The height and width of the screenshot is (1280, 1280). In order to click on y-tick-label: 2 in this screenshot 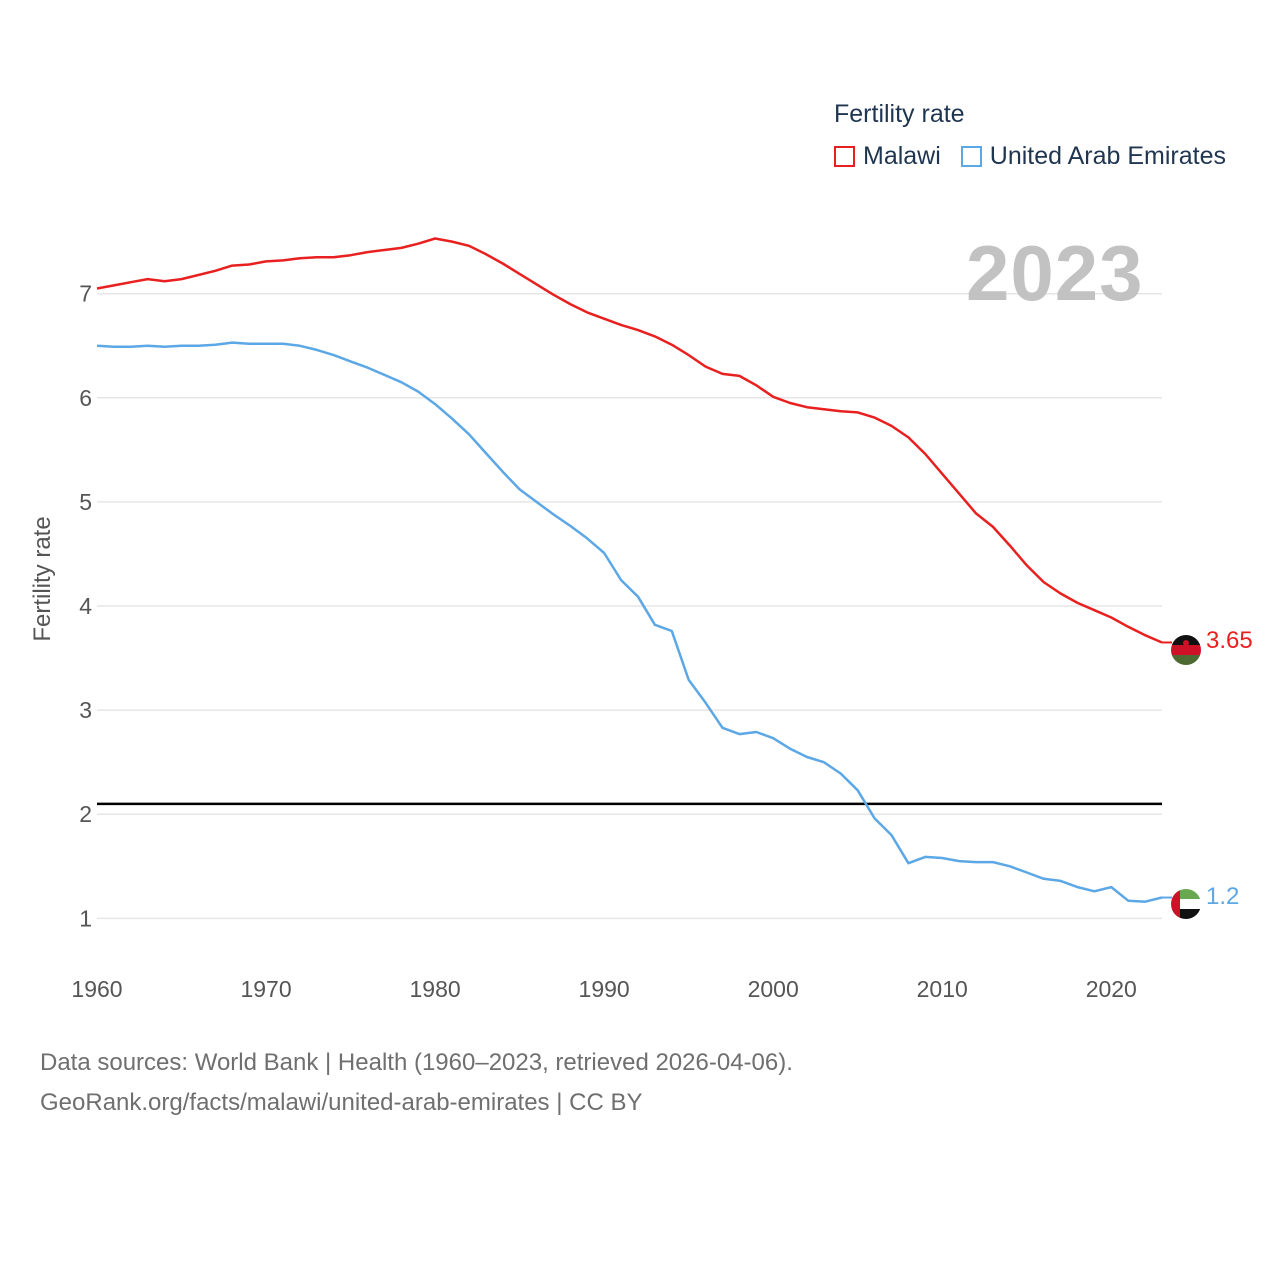, I will do `click(85, 814)`.